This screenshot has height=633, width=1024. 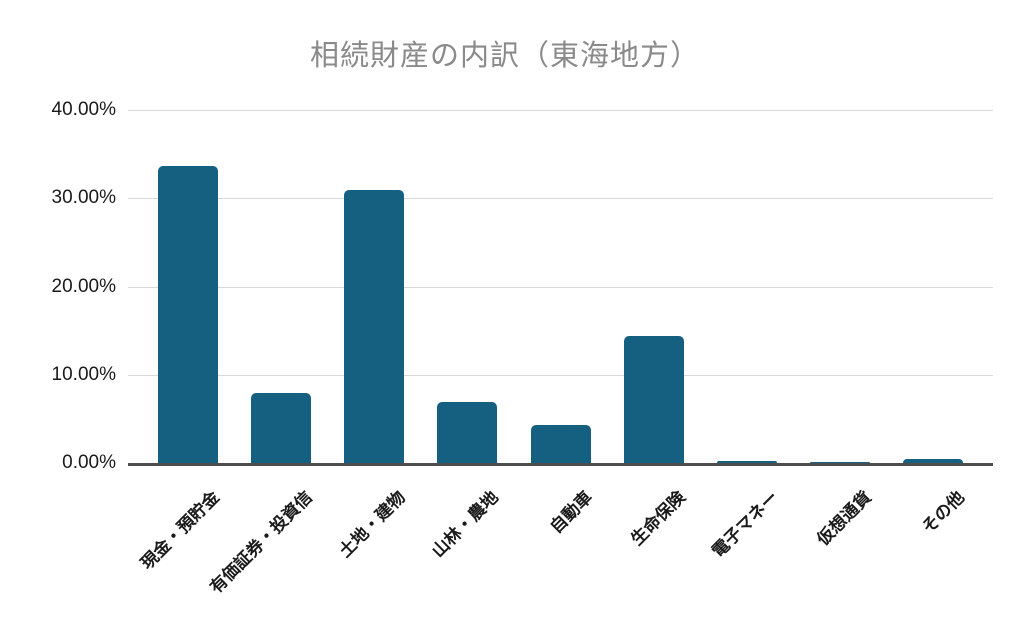 I want to click on x-axis-label-land-buildings: 土地・建物, so click(x=372, y=524).